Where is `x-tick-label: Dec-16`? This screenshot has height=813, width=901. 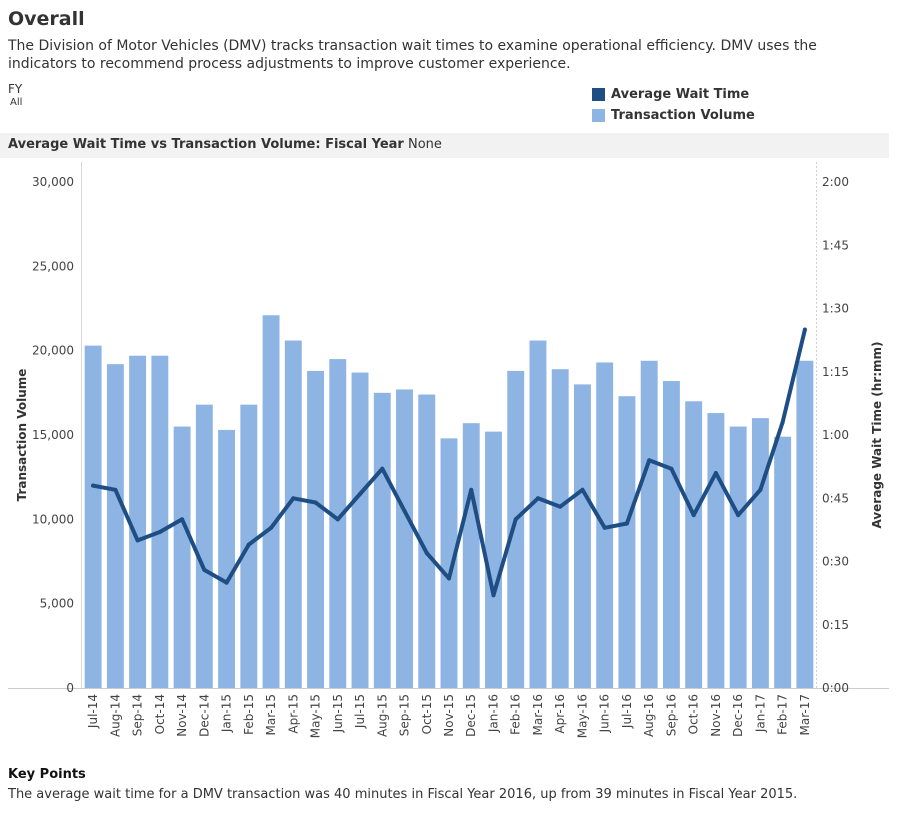 x-tick-label: Dec-16 is located at coordinates (738, 715).